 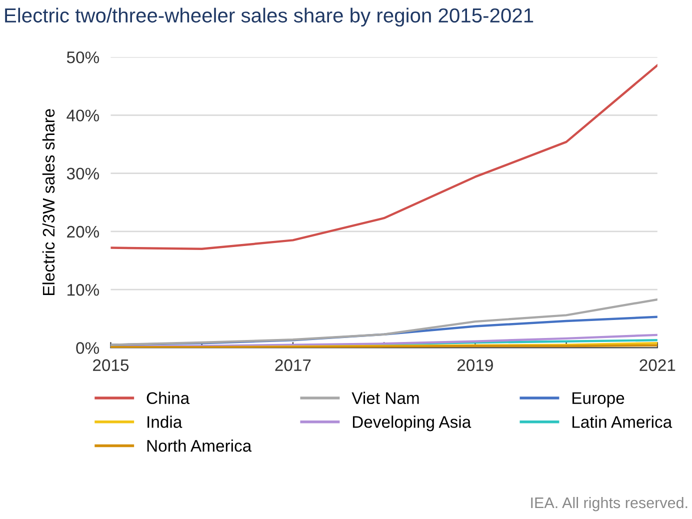 I want to click on chart-title: Electric two/three-wheeler sales share by region 2015-2021, so click(x=269, y=17).